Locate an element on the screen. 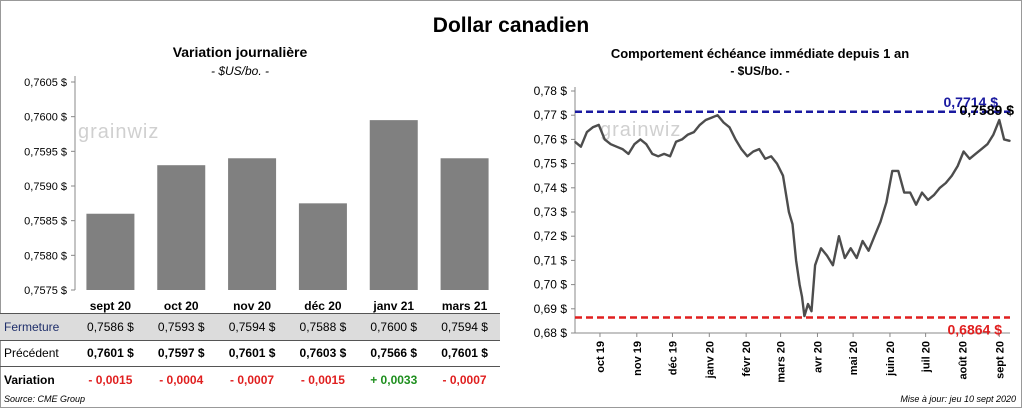 The width and height of the screenshot is (1024, 410). x-tick-label: déc 20 is located at coordinates (323, 306).